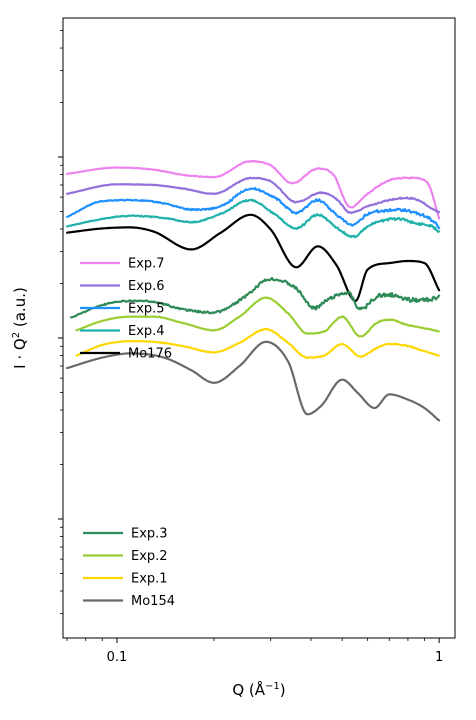 This screenshot has width=476, height=720. I want to click on legend-label: Exp.7, so click(146, 264).